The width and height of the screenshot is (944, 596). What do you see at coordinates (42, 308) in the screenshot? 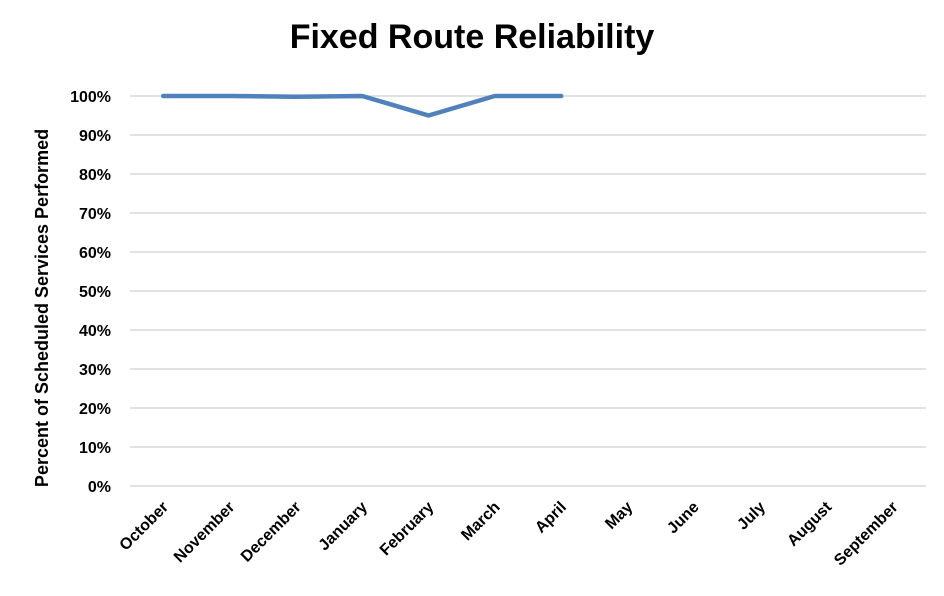
I see `y-axis-label: Percent of Scheduled Services Performed` at bounding box center [42, 308].